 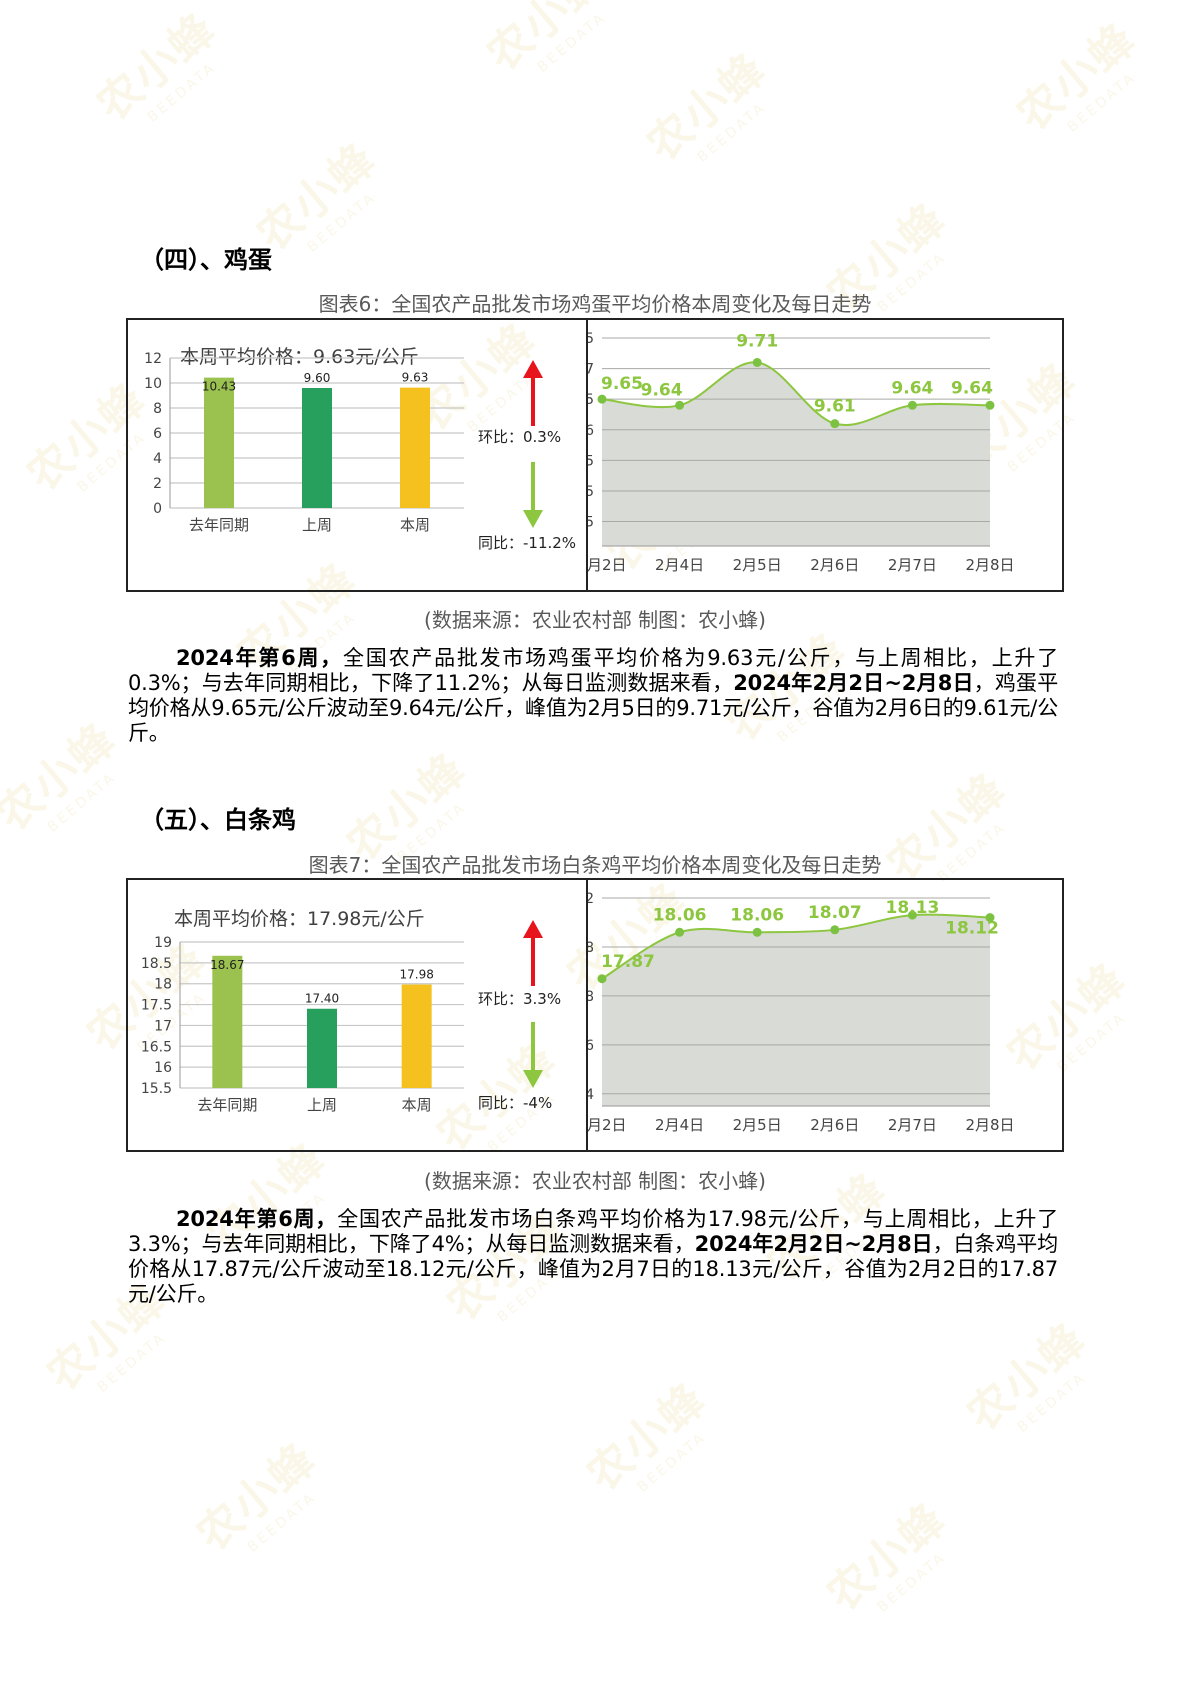 What do you see at coordinates (156, 1089) in the screenshot?
I see `y-tick-label: 15.5` at bounding box center [156, 1089].